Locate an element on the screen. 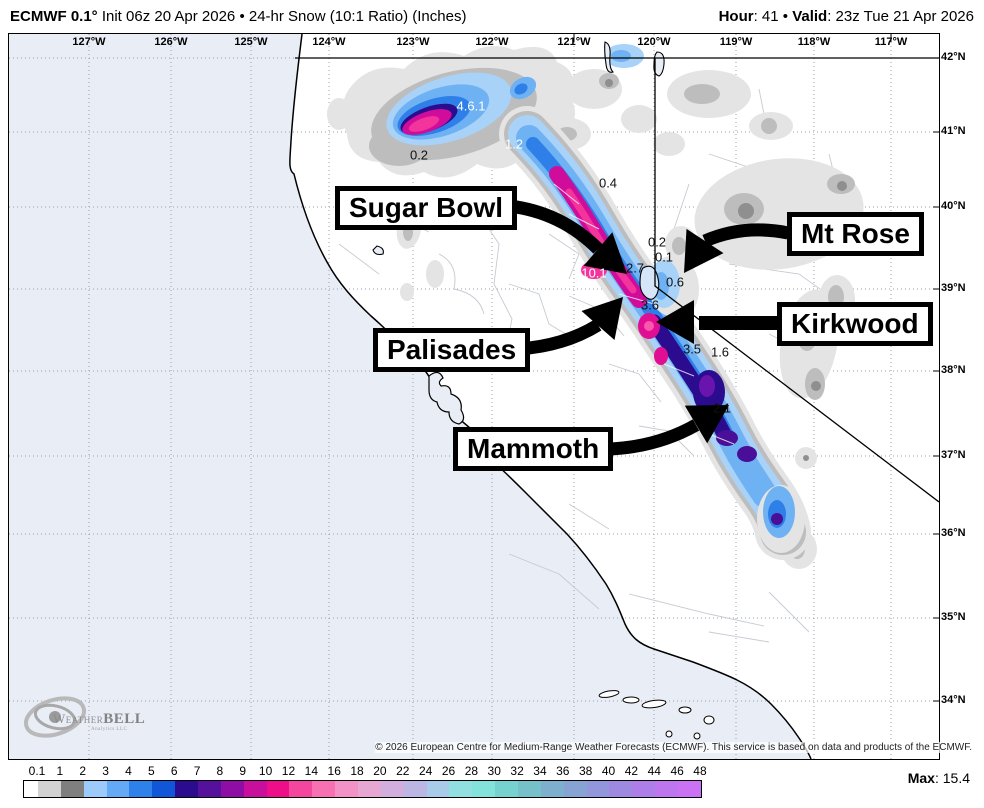  colorbar-tick-label: 16 is located at coordinates (334, 771).